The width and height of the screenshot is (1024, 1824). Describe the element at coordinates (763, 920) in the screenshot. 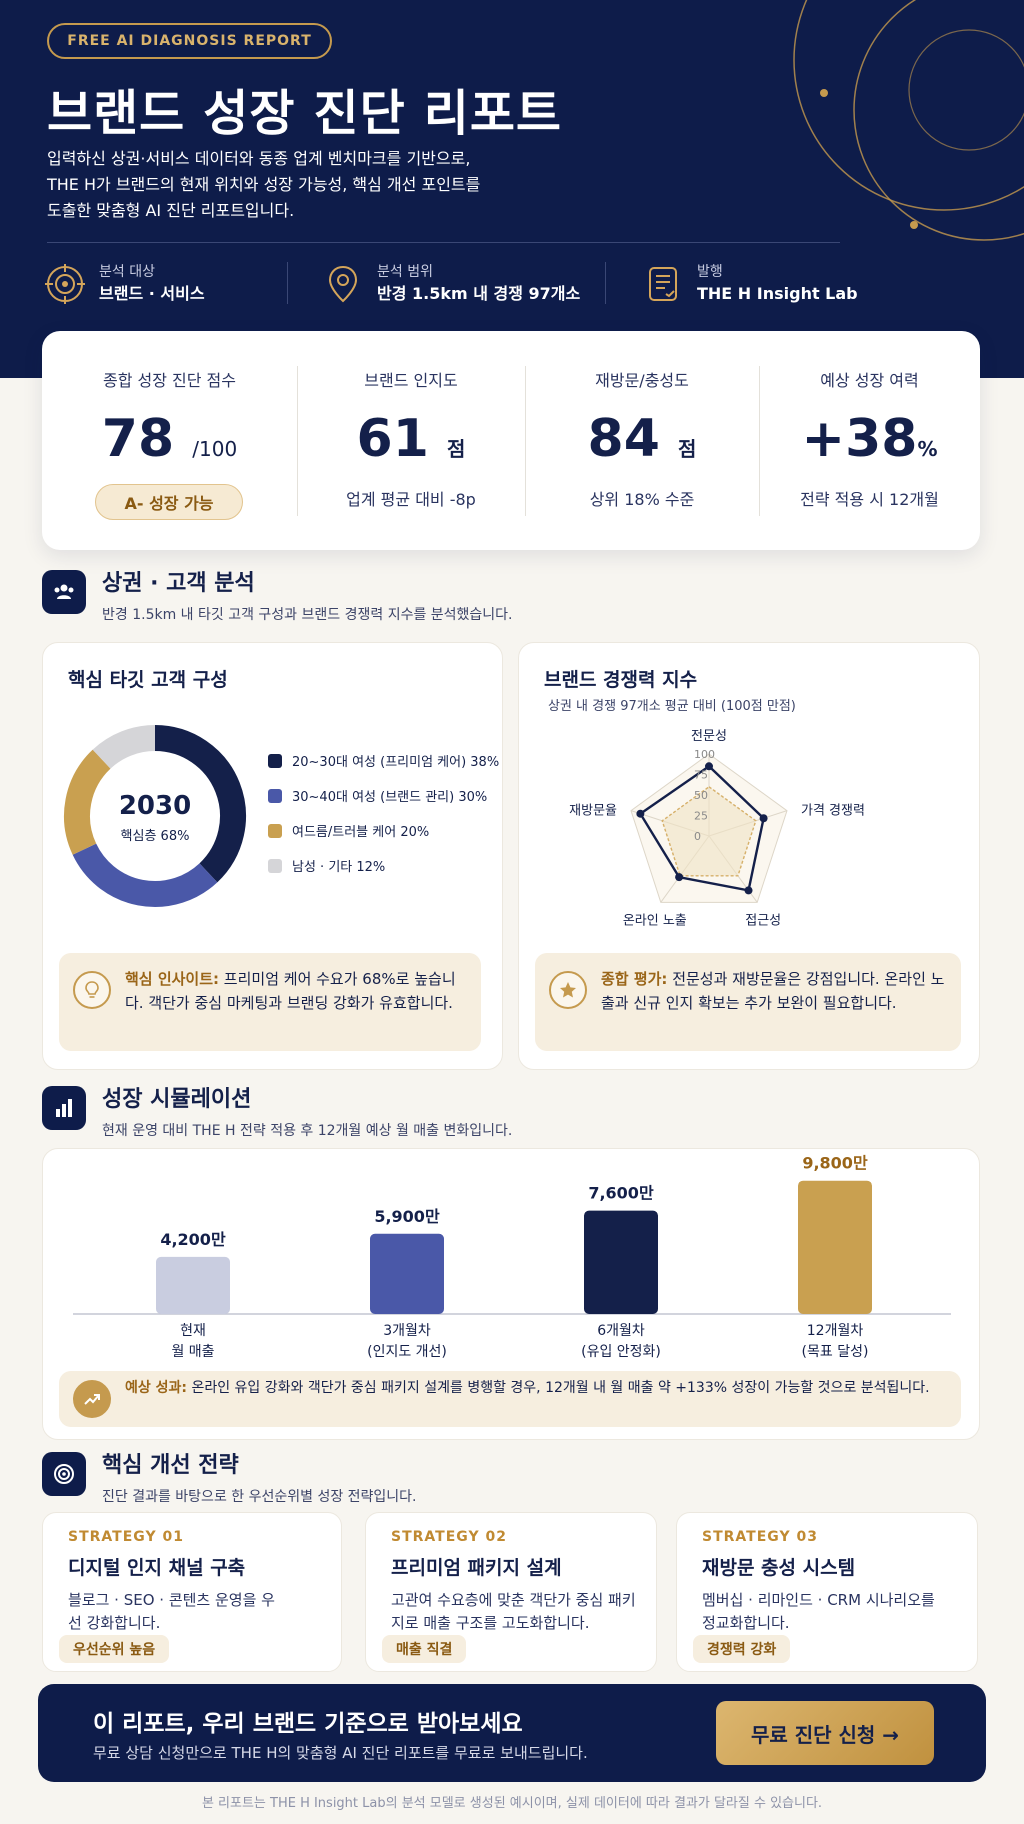

I see `radar-axis-label: 접근성` at that location.